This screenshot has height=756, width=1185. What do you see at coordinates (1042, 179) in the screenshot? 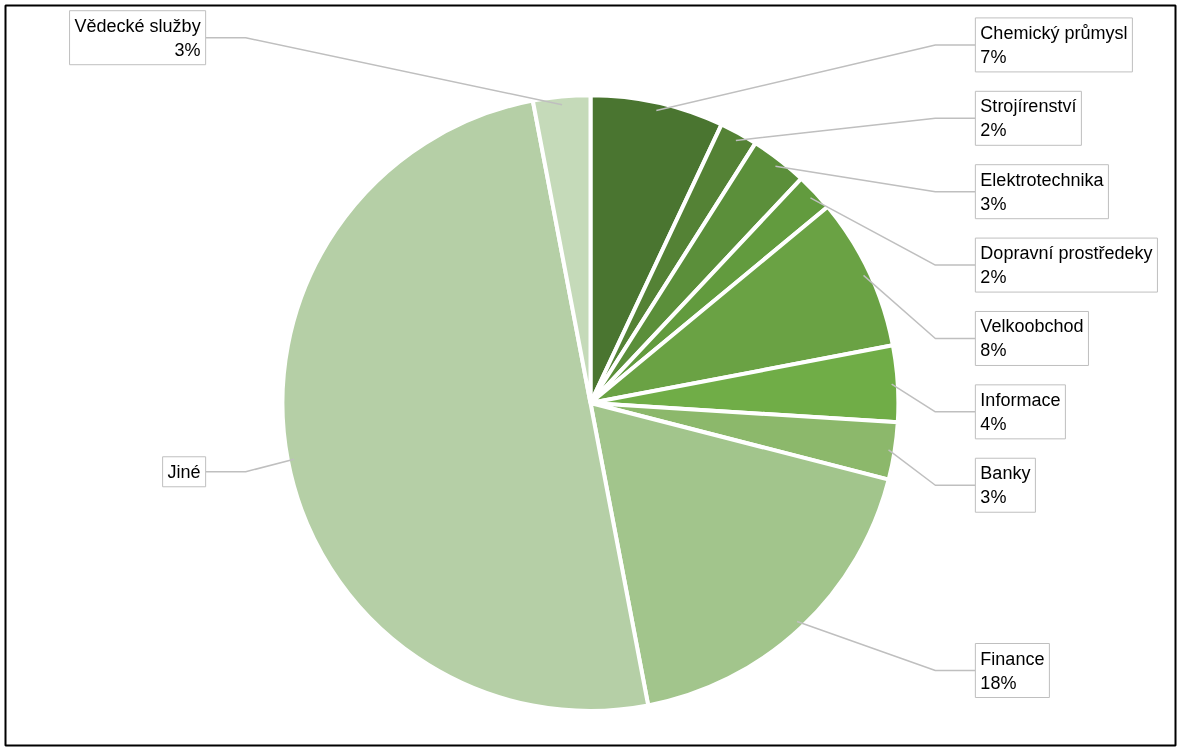
I see `slice-label: Elektrotechnika` at bounding box center [1042, 179].